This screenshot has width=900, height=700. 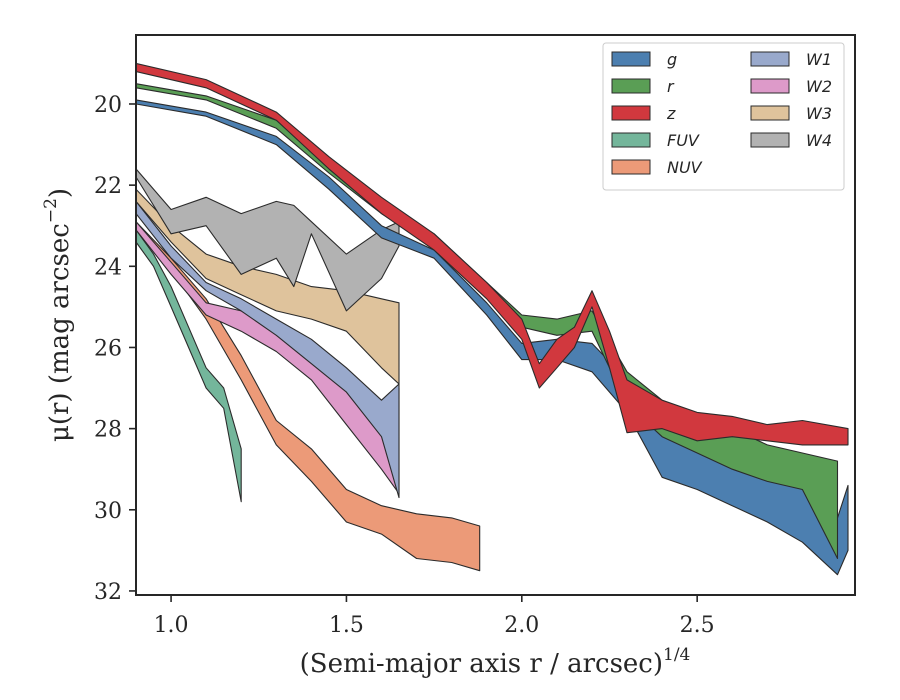 What do you see at coordinates (495, 662) in the screenshot?
I see `x-axis-label: (Semi-major axis r / arcsec)1/4` at bounding box center [495, 662].